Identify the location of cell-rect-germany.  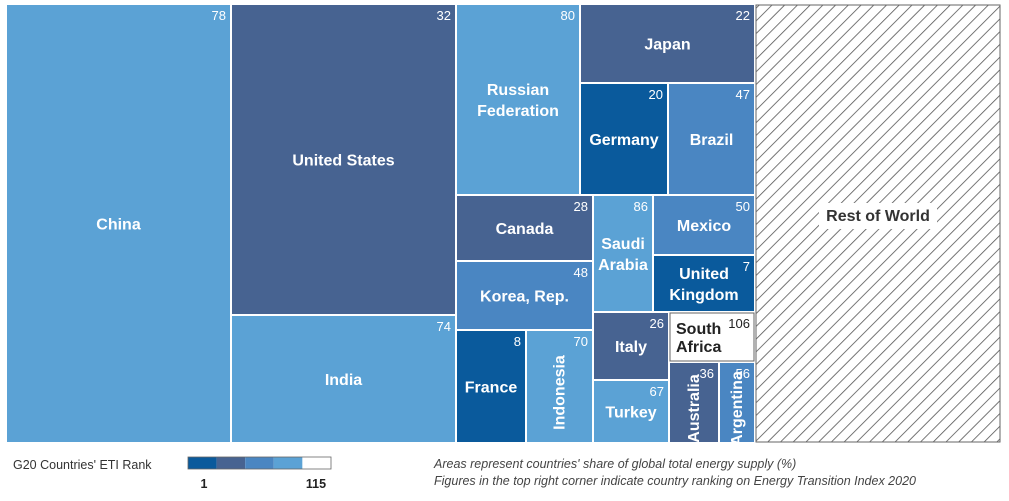
(624, 139).